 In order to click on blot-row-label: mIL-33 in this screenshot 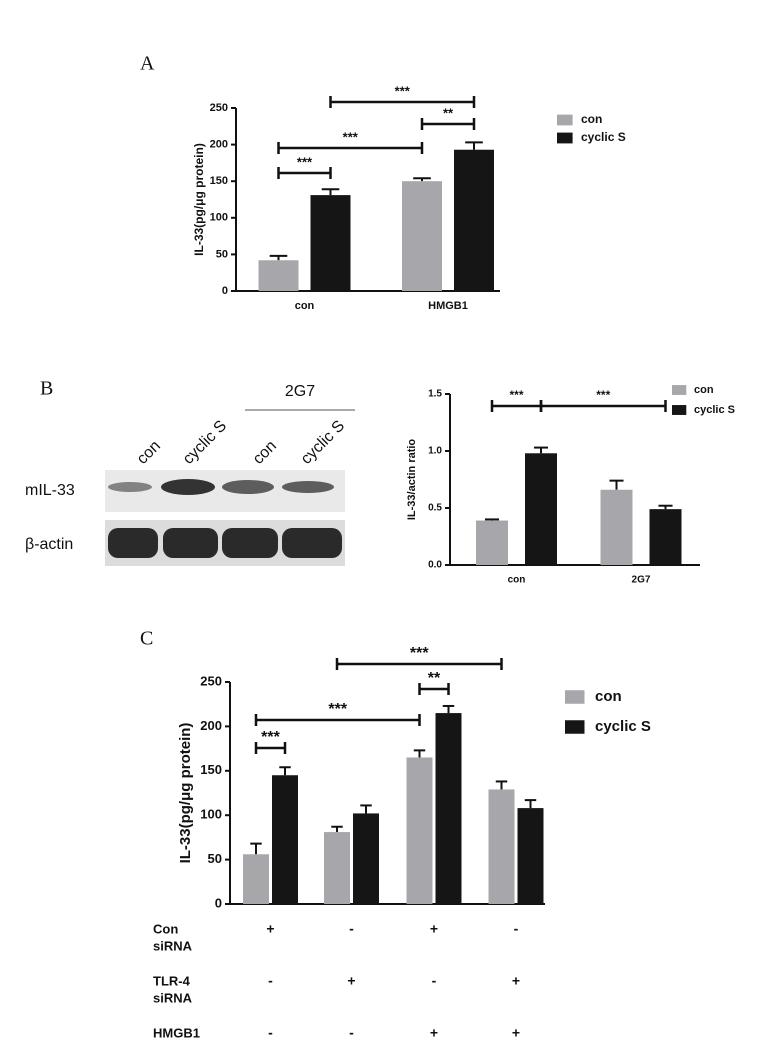, I will do `click(50, 490)`.